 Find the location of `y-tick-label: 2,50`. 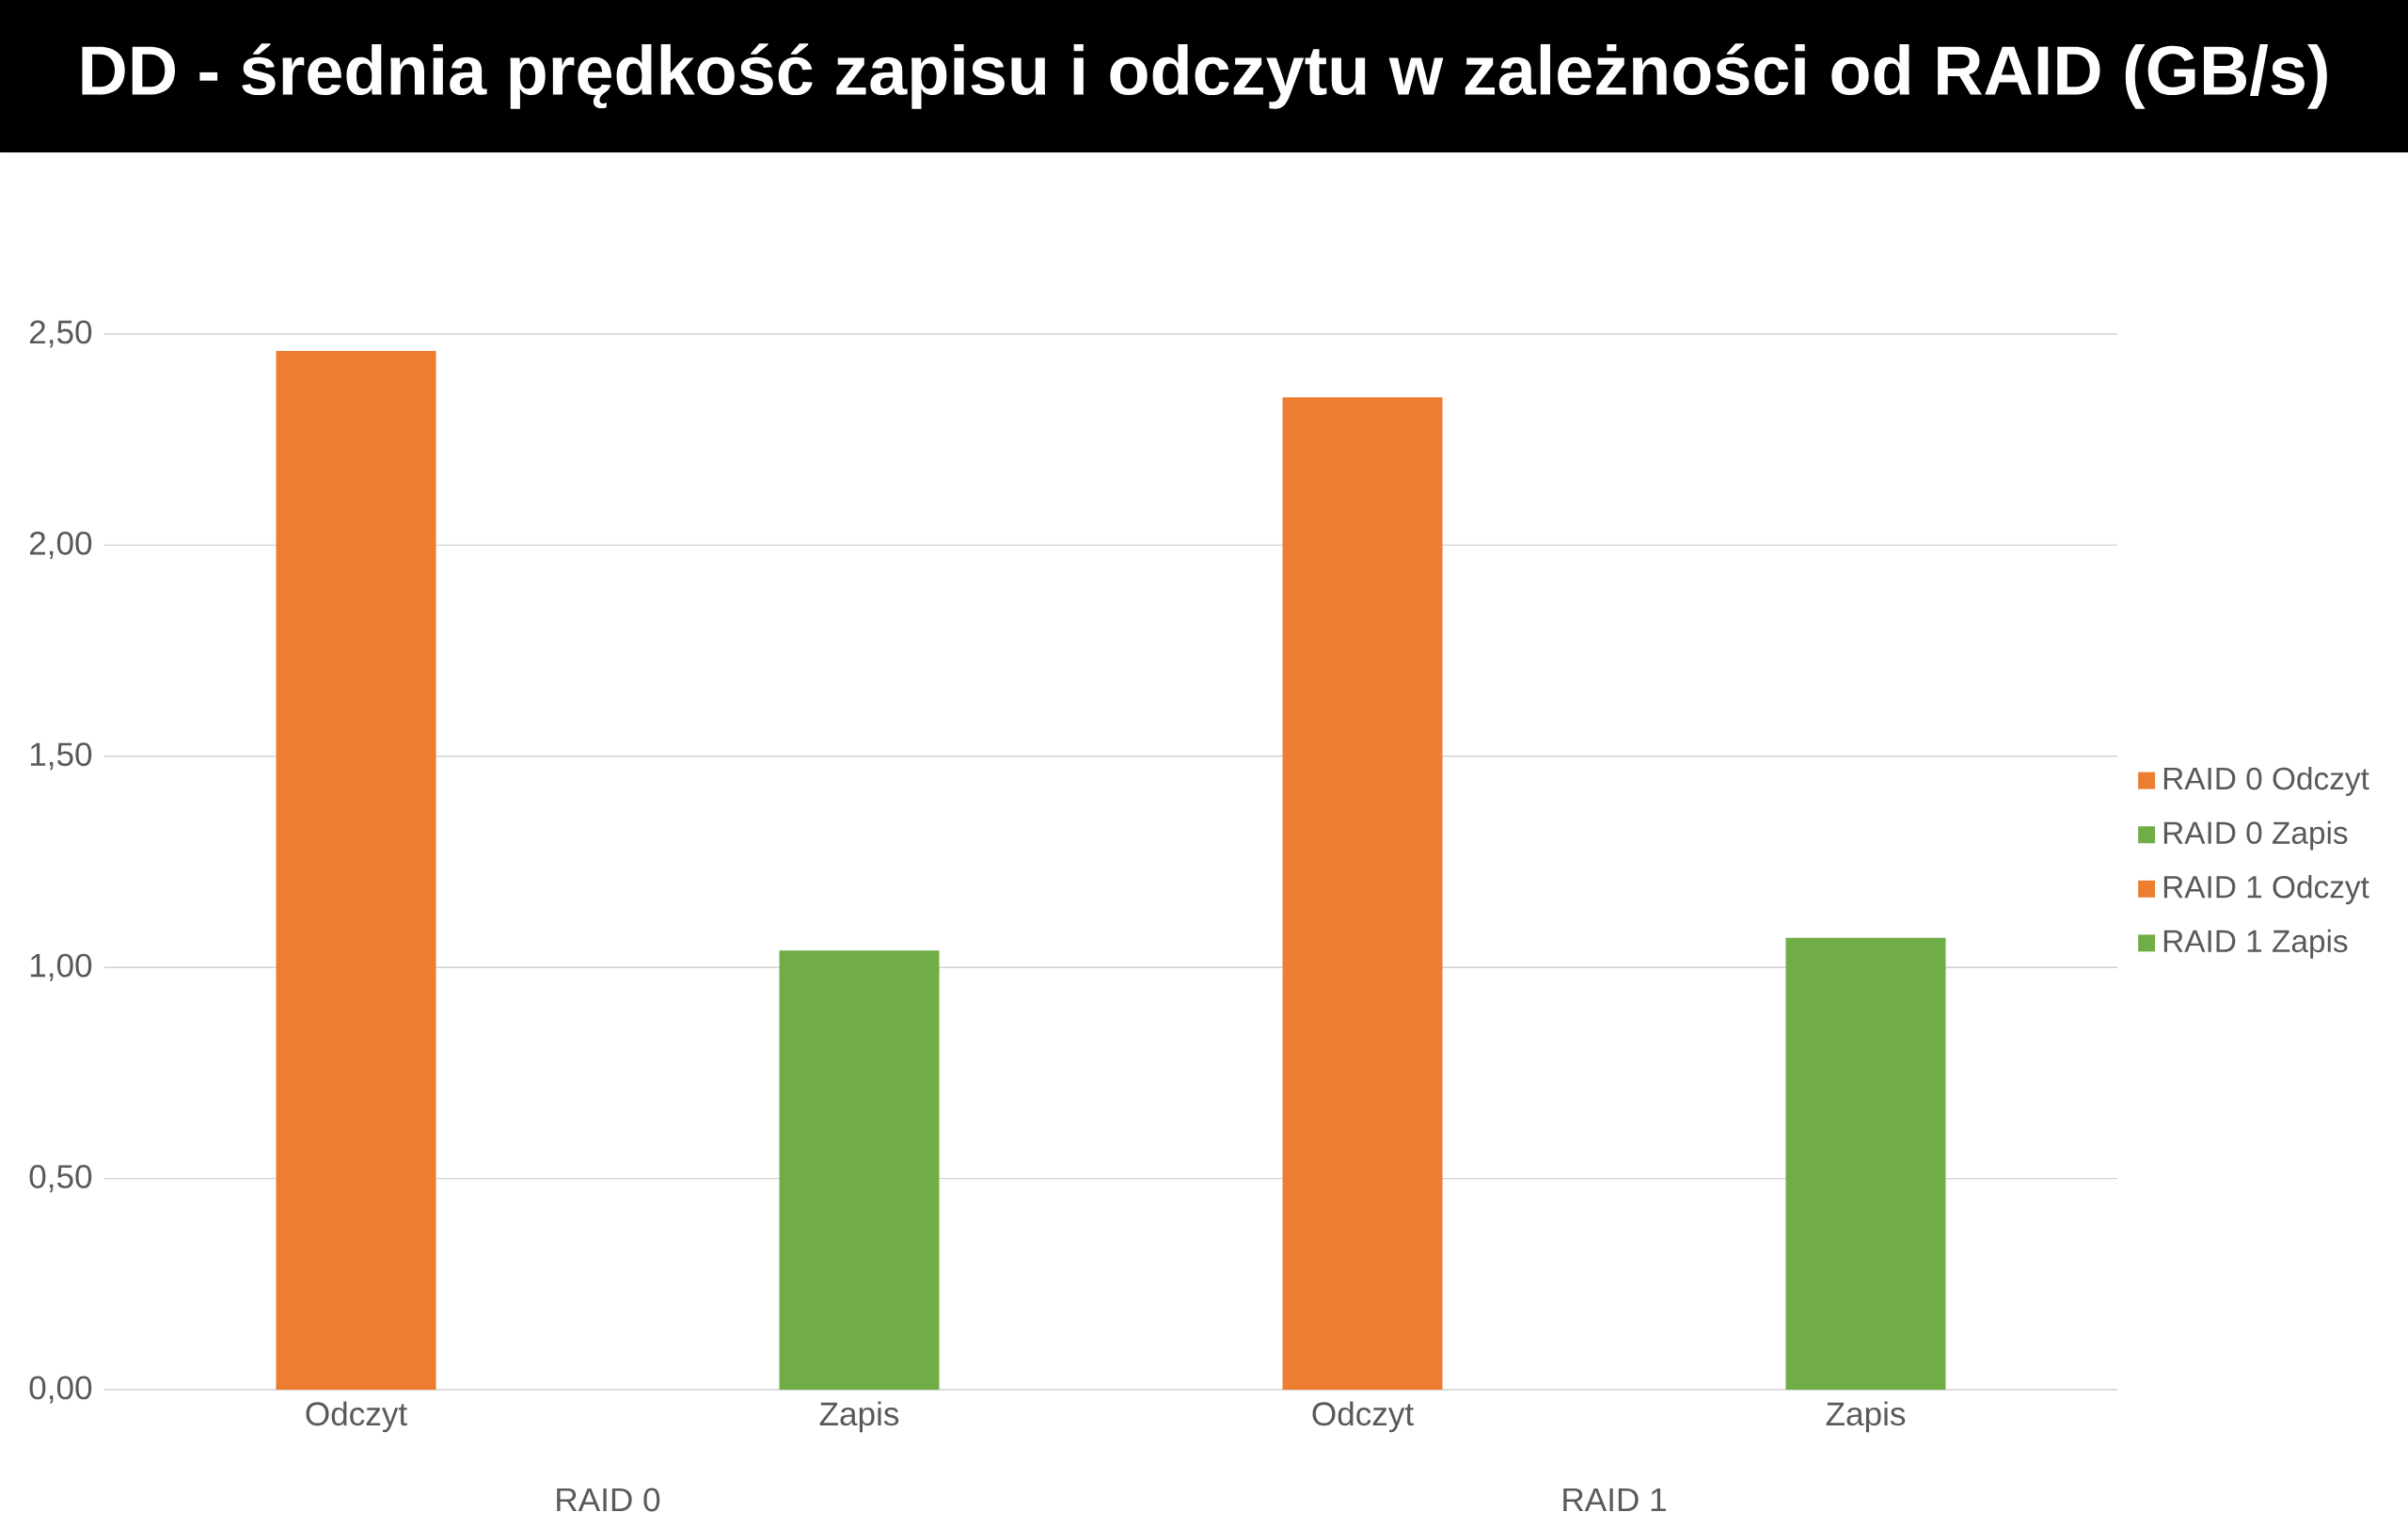

y-tick-label: 2,50 is located at coordinates (60, 334).